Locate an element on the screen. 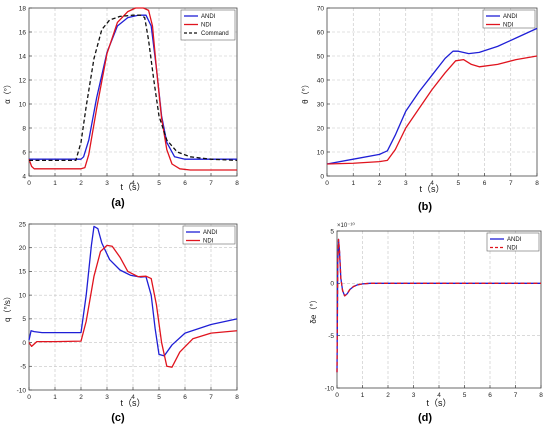 The width and height of the screenshot is (550, 427). y-tick-label: 25 is located at coordinates (23, 224).